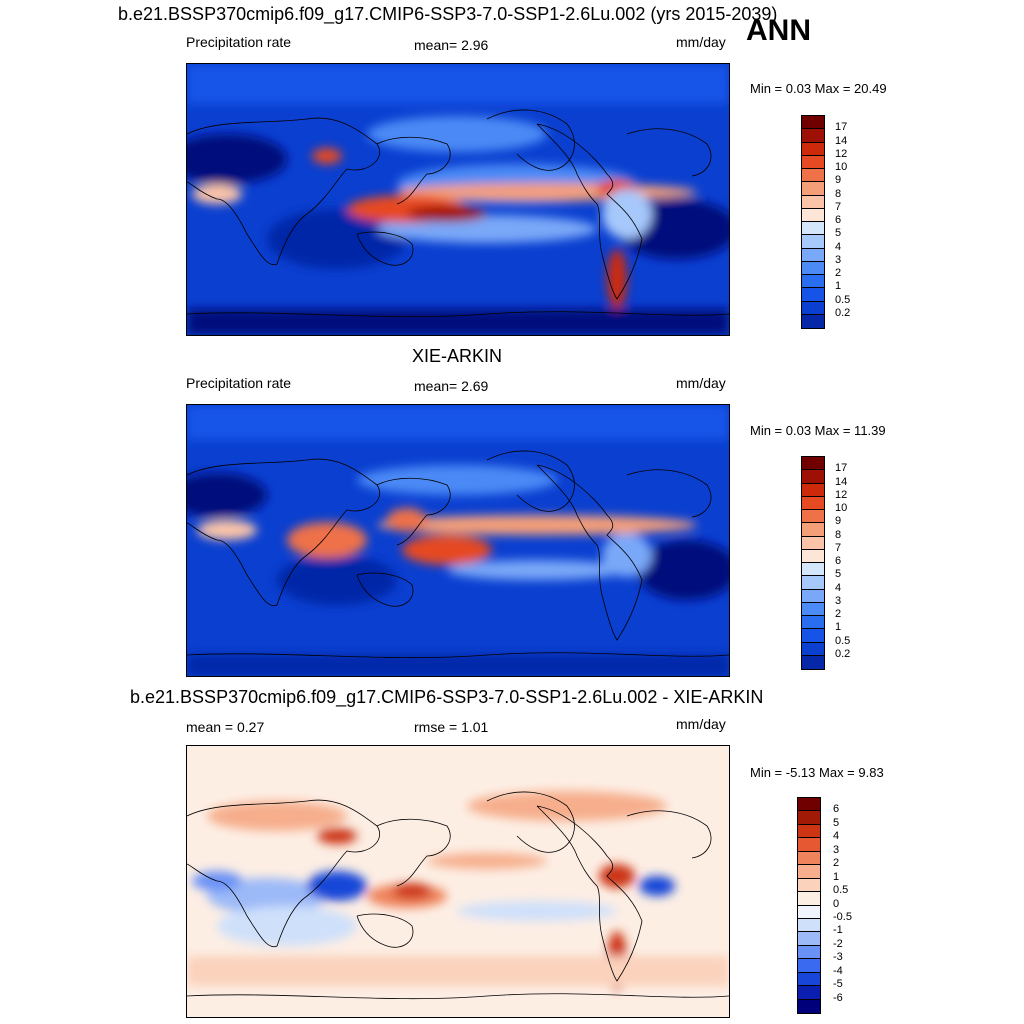  What do you see at coordinates (818, 88) in the screenshot?
I see `panel1-minmax: Min = 0.03 Max = 20.49` at bounding box center [818, 88].